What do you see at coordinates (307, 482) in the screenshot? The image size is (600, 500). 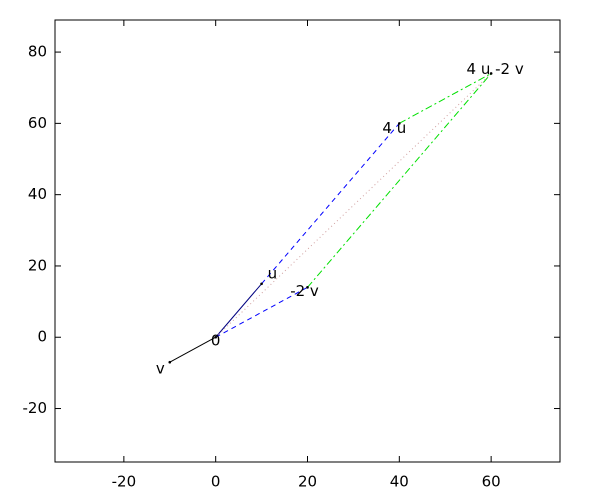 I see `x-tick-label: 20` at bounding box center [307, 482].